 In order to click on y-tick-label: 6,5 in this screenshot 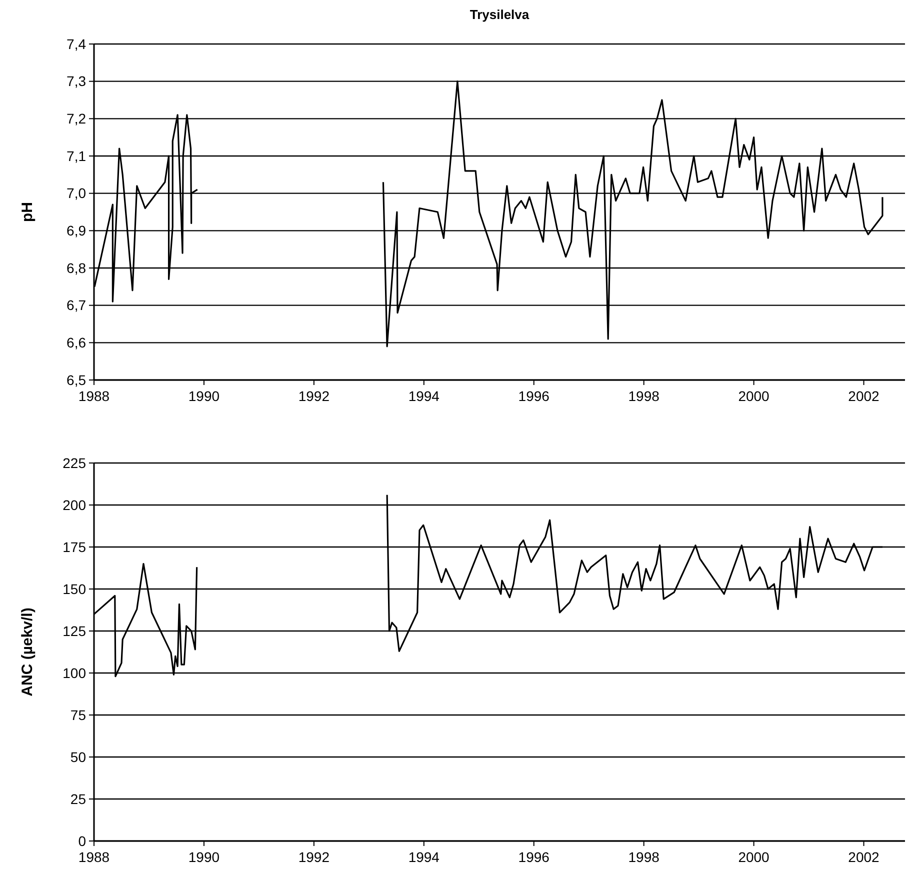, I will do `click(76, 380)`.